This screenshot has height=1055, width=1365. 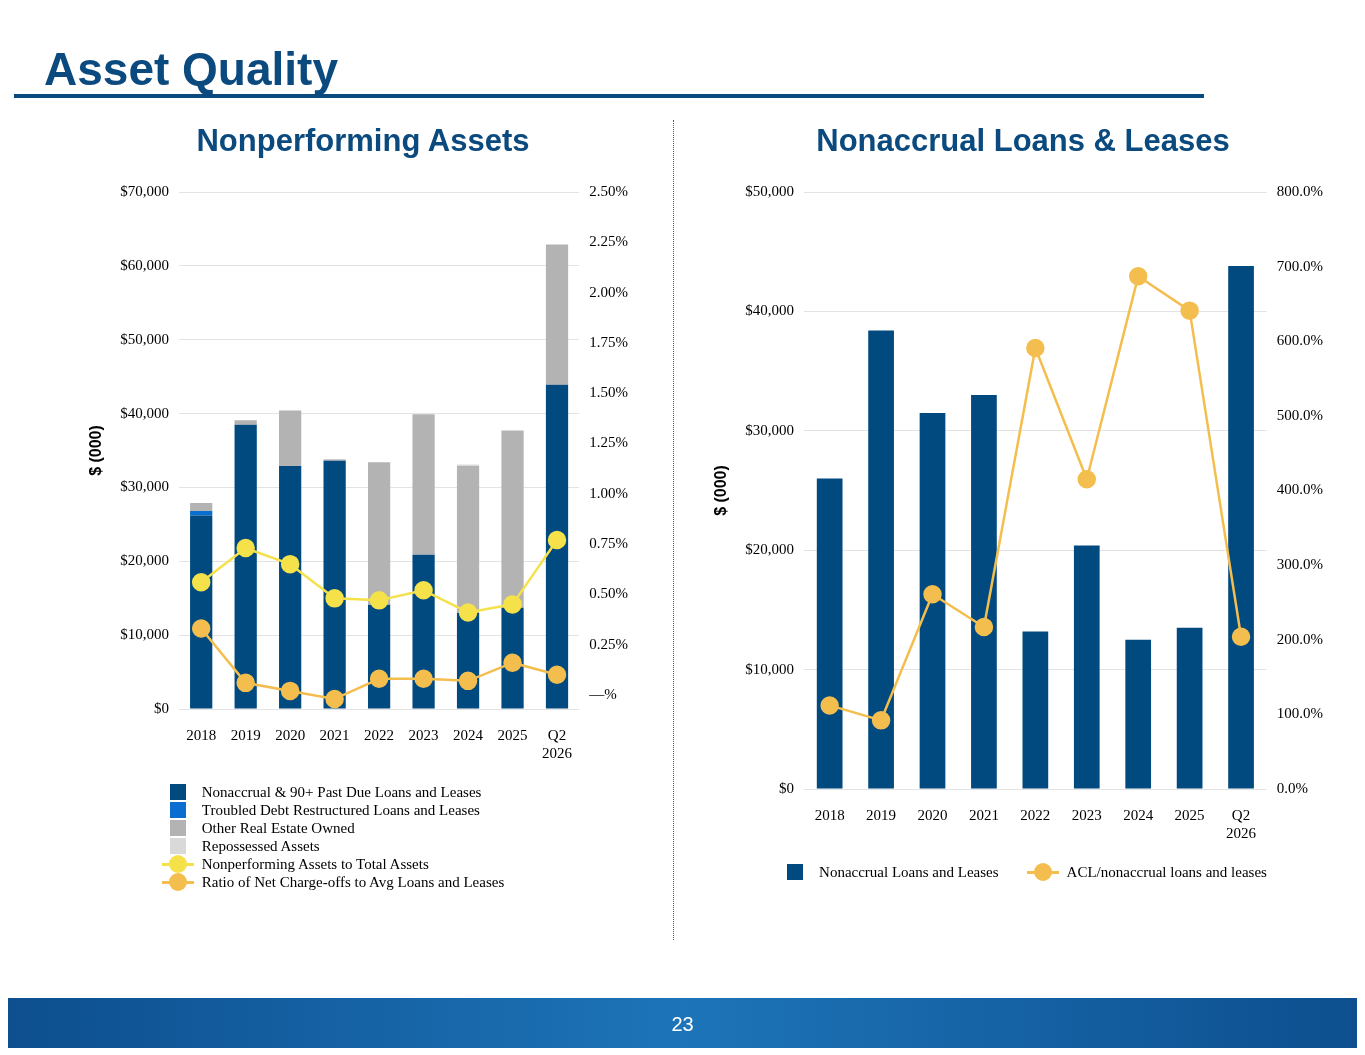 I want to click on text: Asset Quality, so click(x=191, y=69).